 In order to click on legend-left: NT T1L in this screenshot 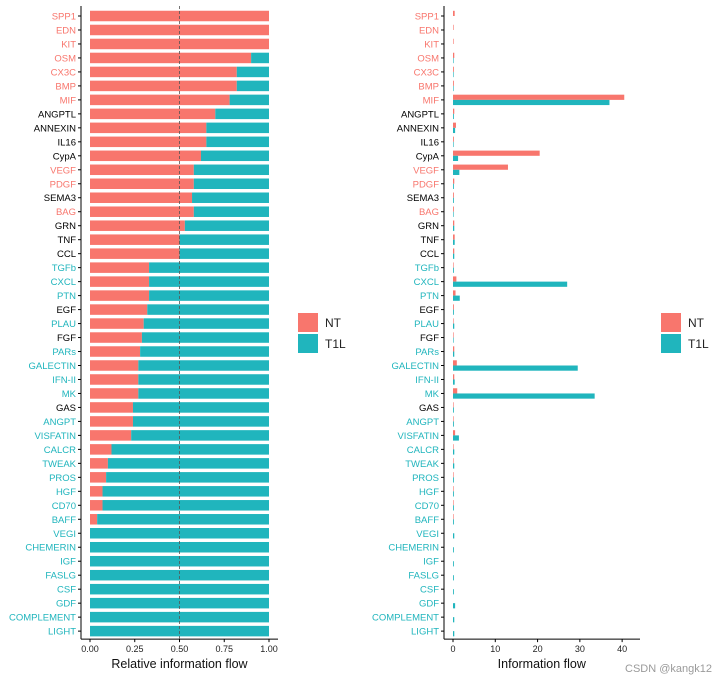, I will do `click(322, 333)`.